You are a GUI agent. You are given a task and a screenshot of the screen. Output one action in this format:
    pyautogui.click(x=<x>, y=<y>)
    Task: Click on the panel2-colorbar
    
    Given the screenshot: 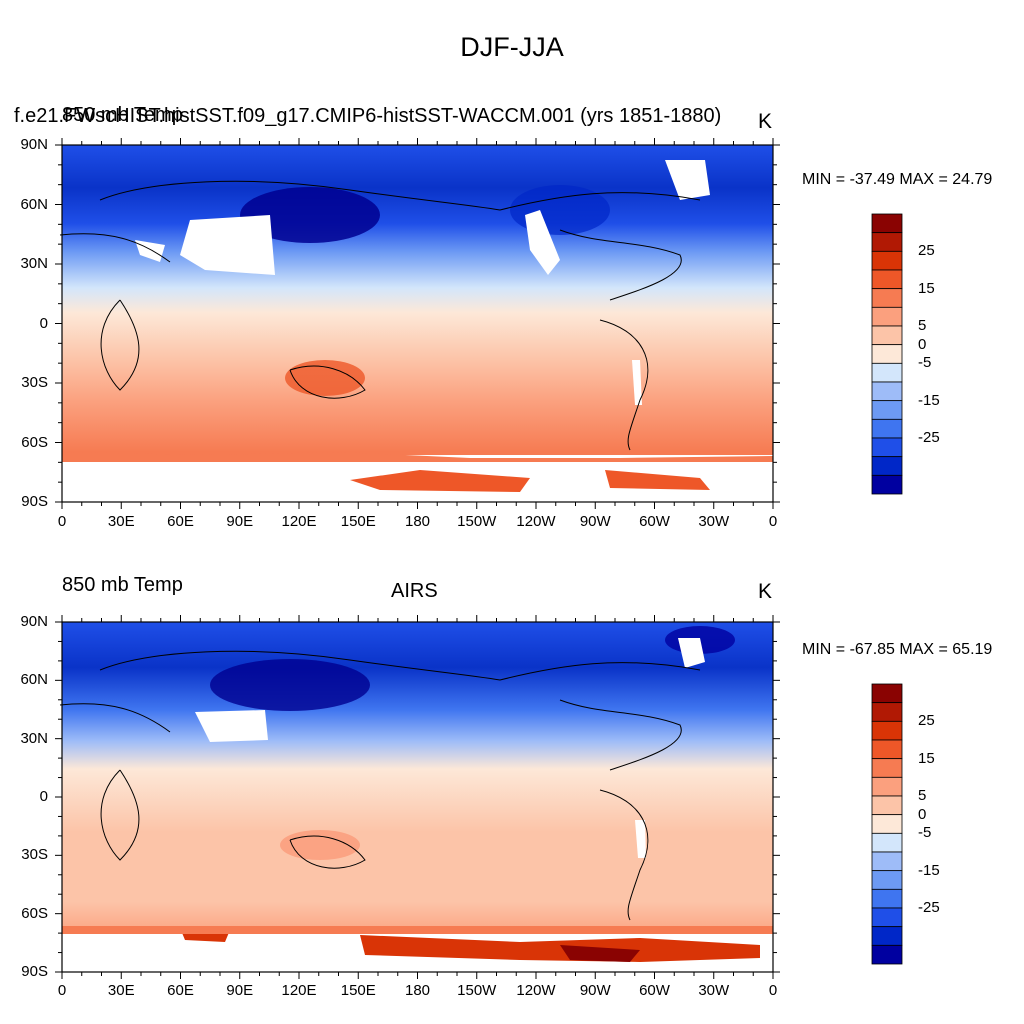 What is the action you would take?
    pyautogui.click(x=887, y=824)
    